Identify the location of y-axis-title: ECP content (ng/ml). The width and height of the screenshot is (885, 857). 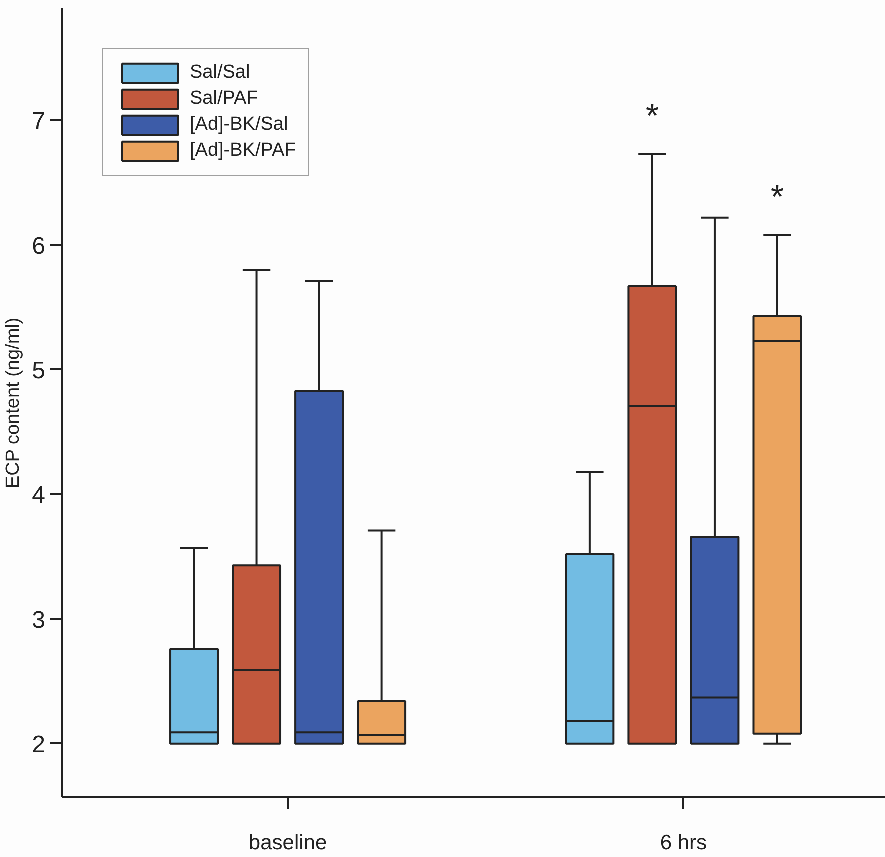
(13, 403).